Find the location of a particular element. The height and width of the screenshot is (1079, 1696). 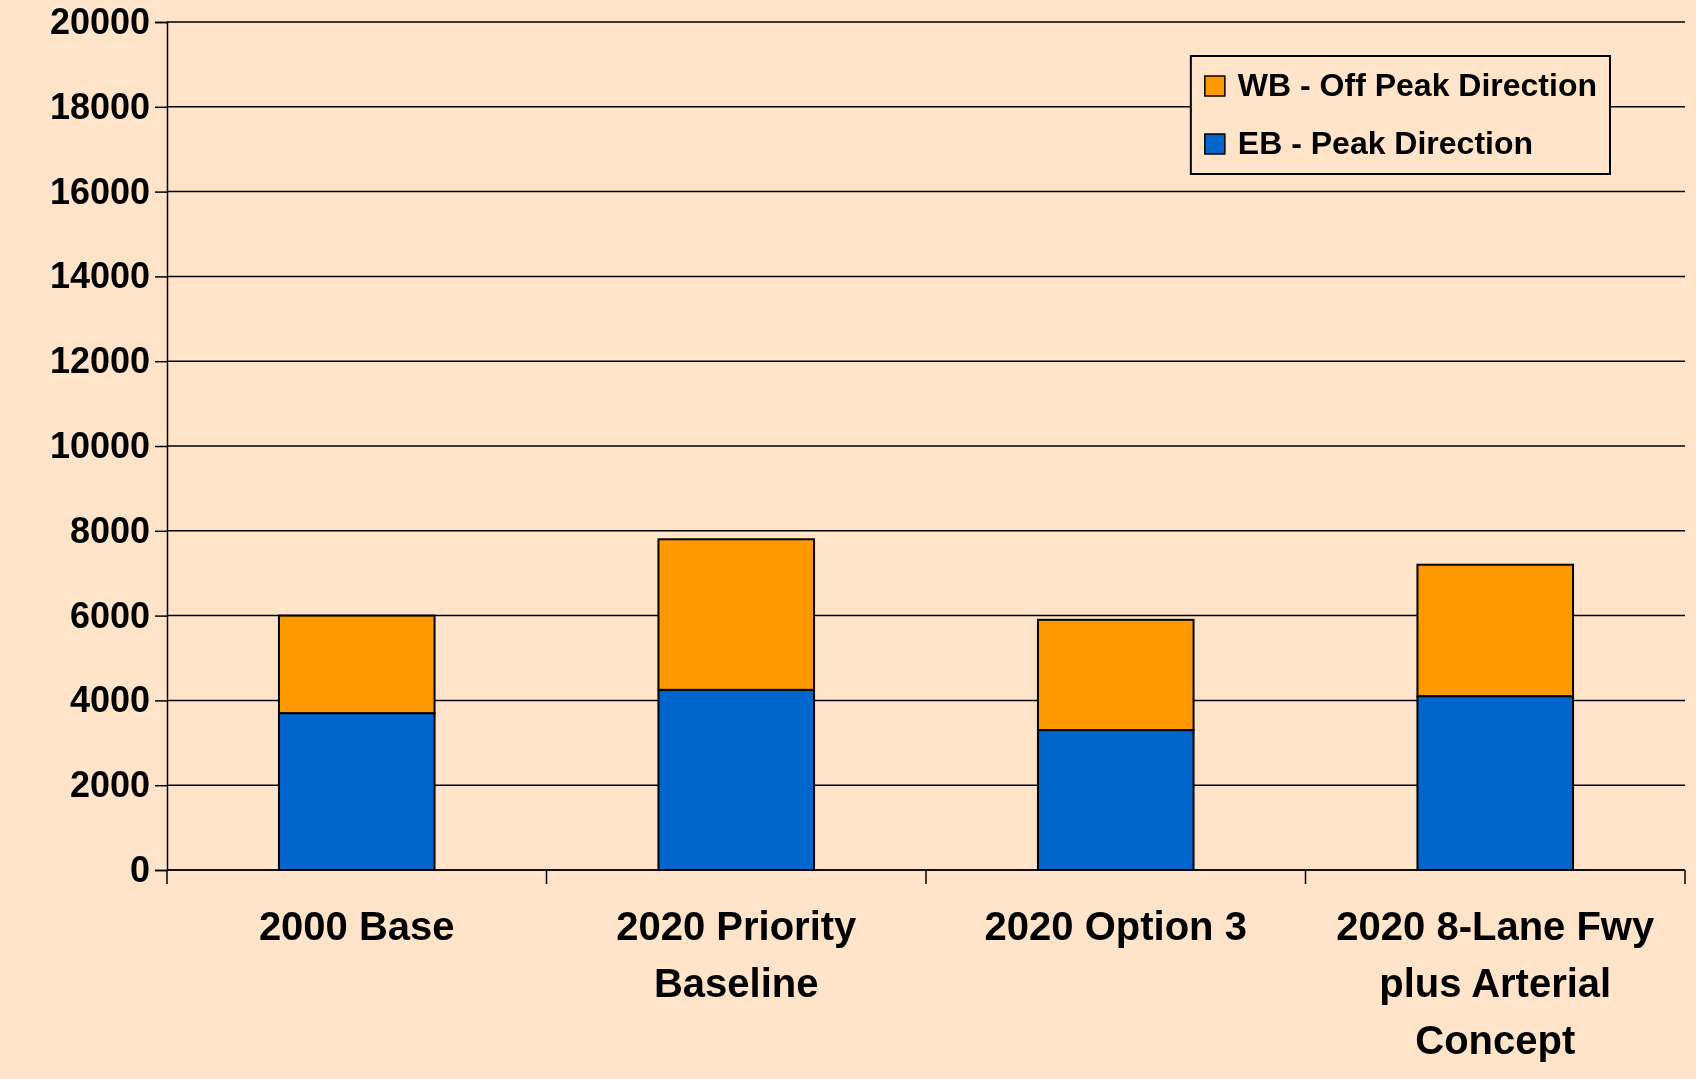

legend-label: EB - Peak Direction is located at coordinates (1385, 143).